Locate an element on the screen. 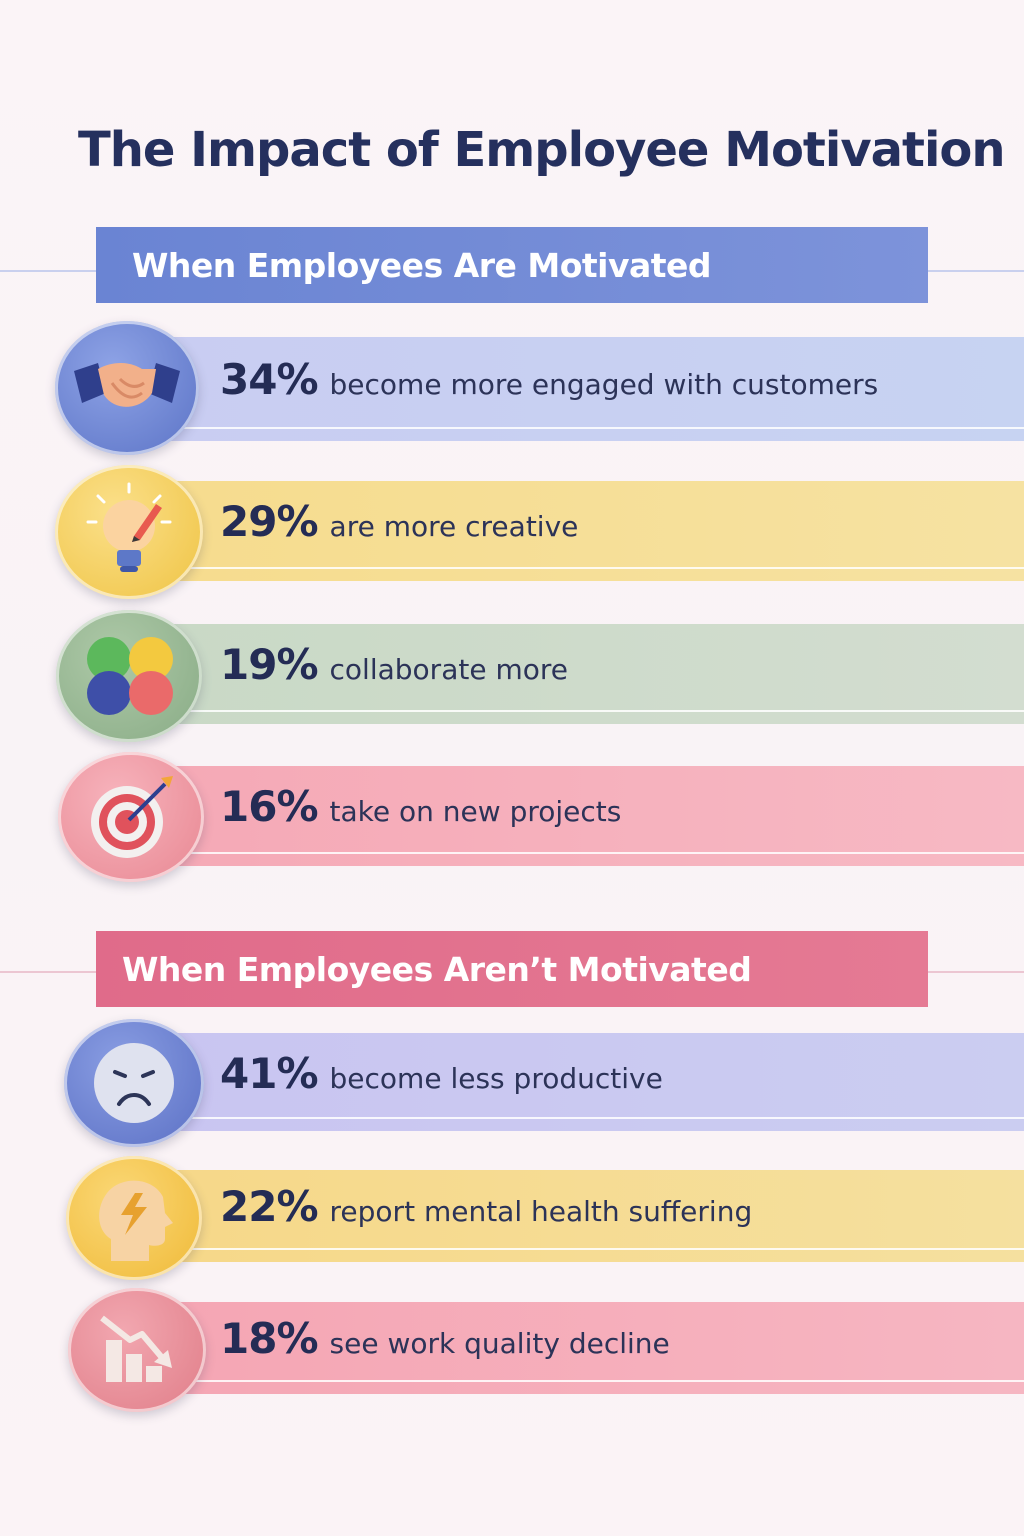  stat-description: become less productive is located at coordinates (496, 1078).